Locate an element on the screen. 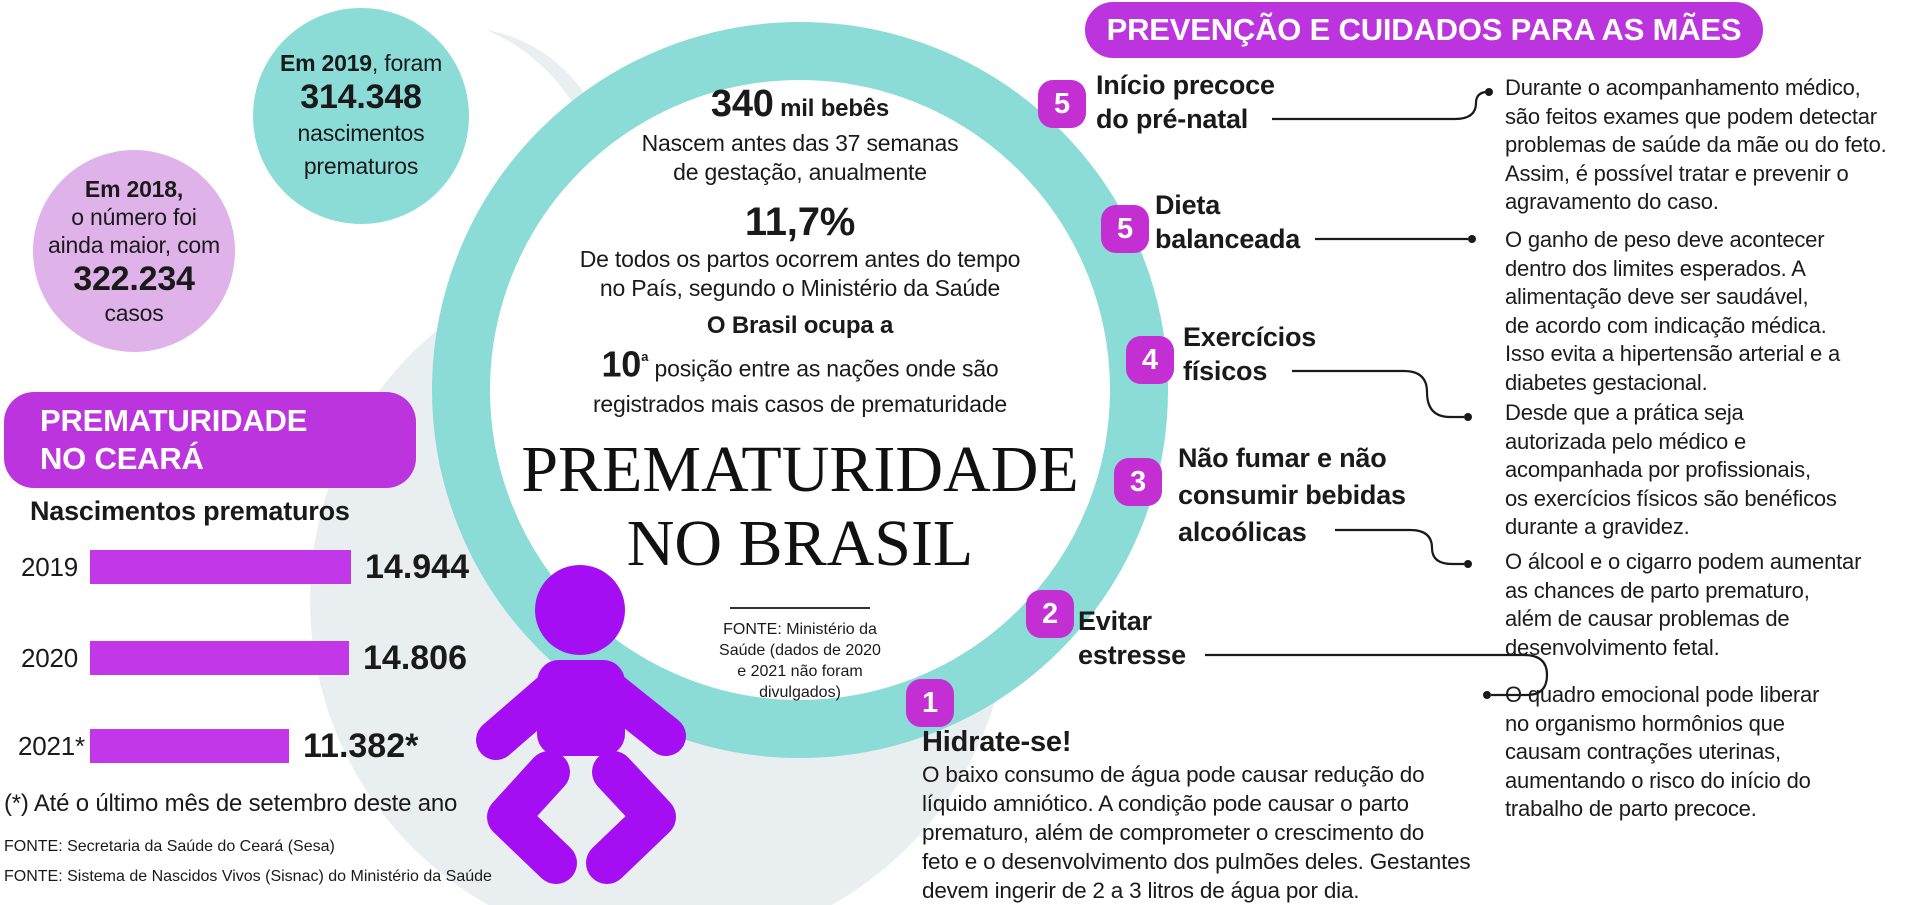 This screenshot has width=1920, height=905. connector-lines is located at coordinates (1377, 393).